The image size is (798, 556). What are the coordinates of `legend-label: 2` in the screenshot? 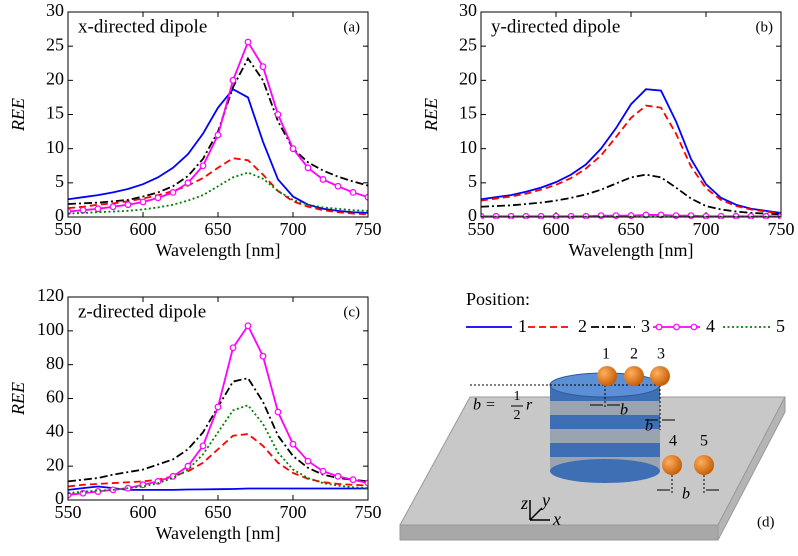 It's located at (582, 326).